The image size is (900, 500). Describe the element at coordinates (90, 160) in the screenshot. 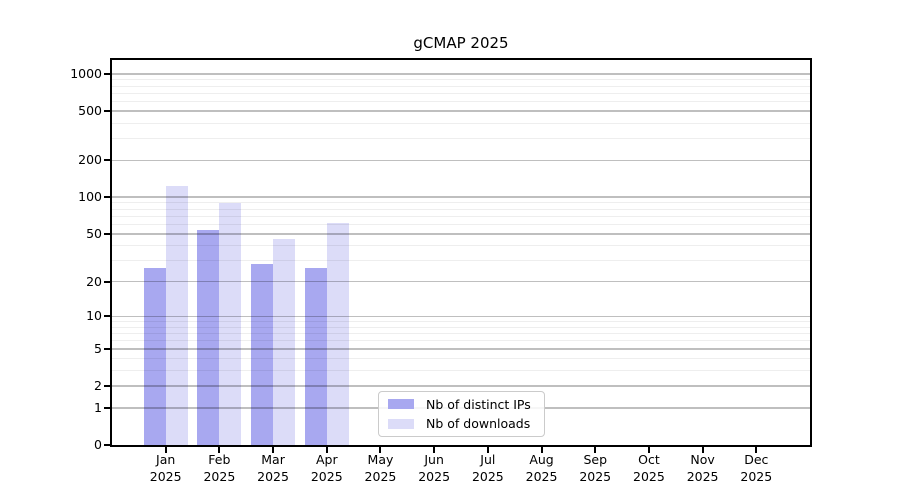

I see `y-tick-label: 200` at that location.